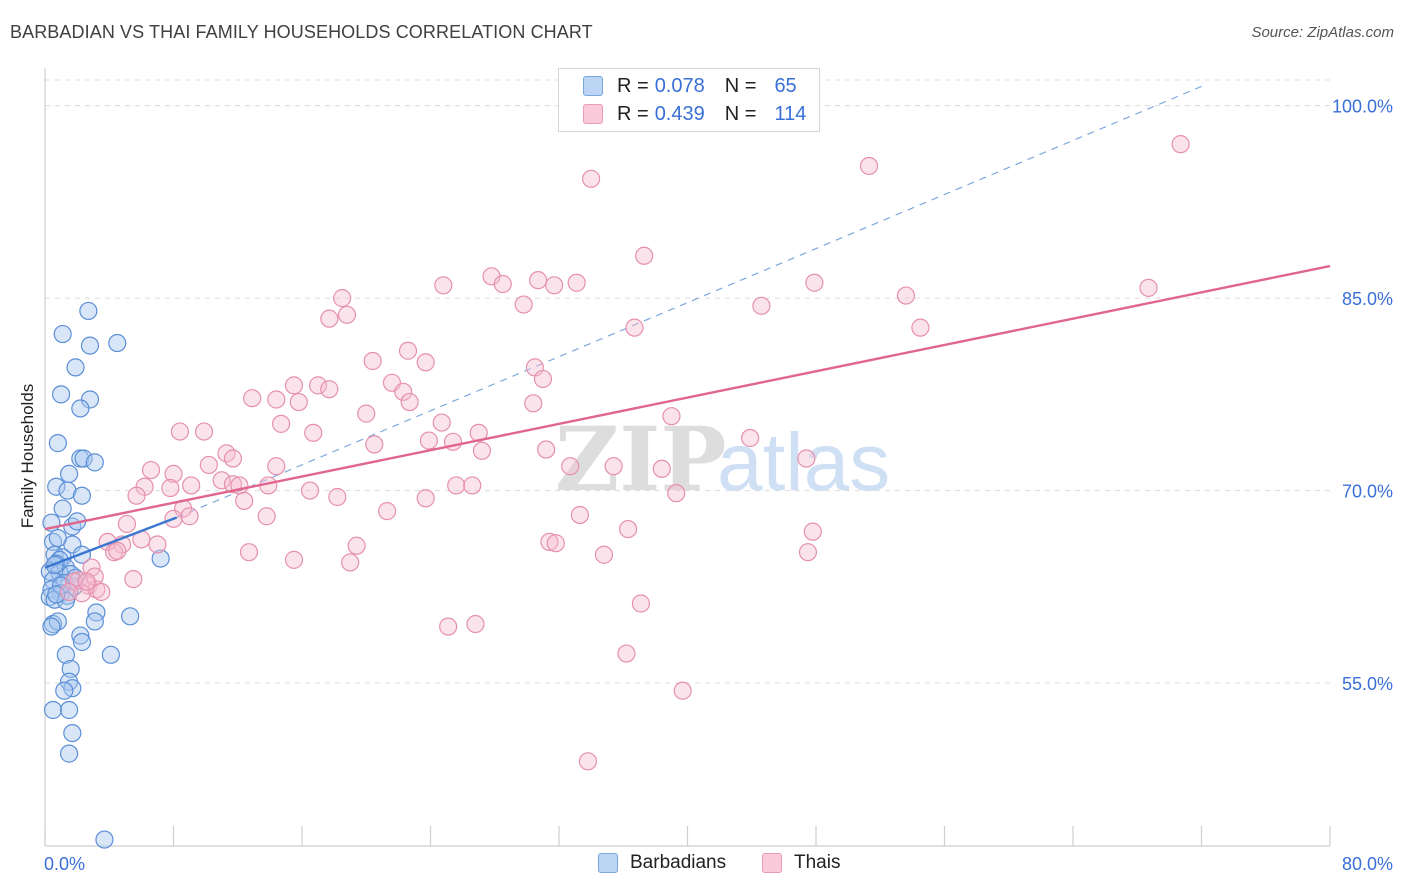 This screenshot has width=1406, height=892. What do you see at coordinates (679, 85) in the screenshot?
I see `legend-r-value: 0.078` at bounding box center [679, 85].